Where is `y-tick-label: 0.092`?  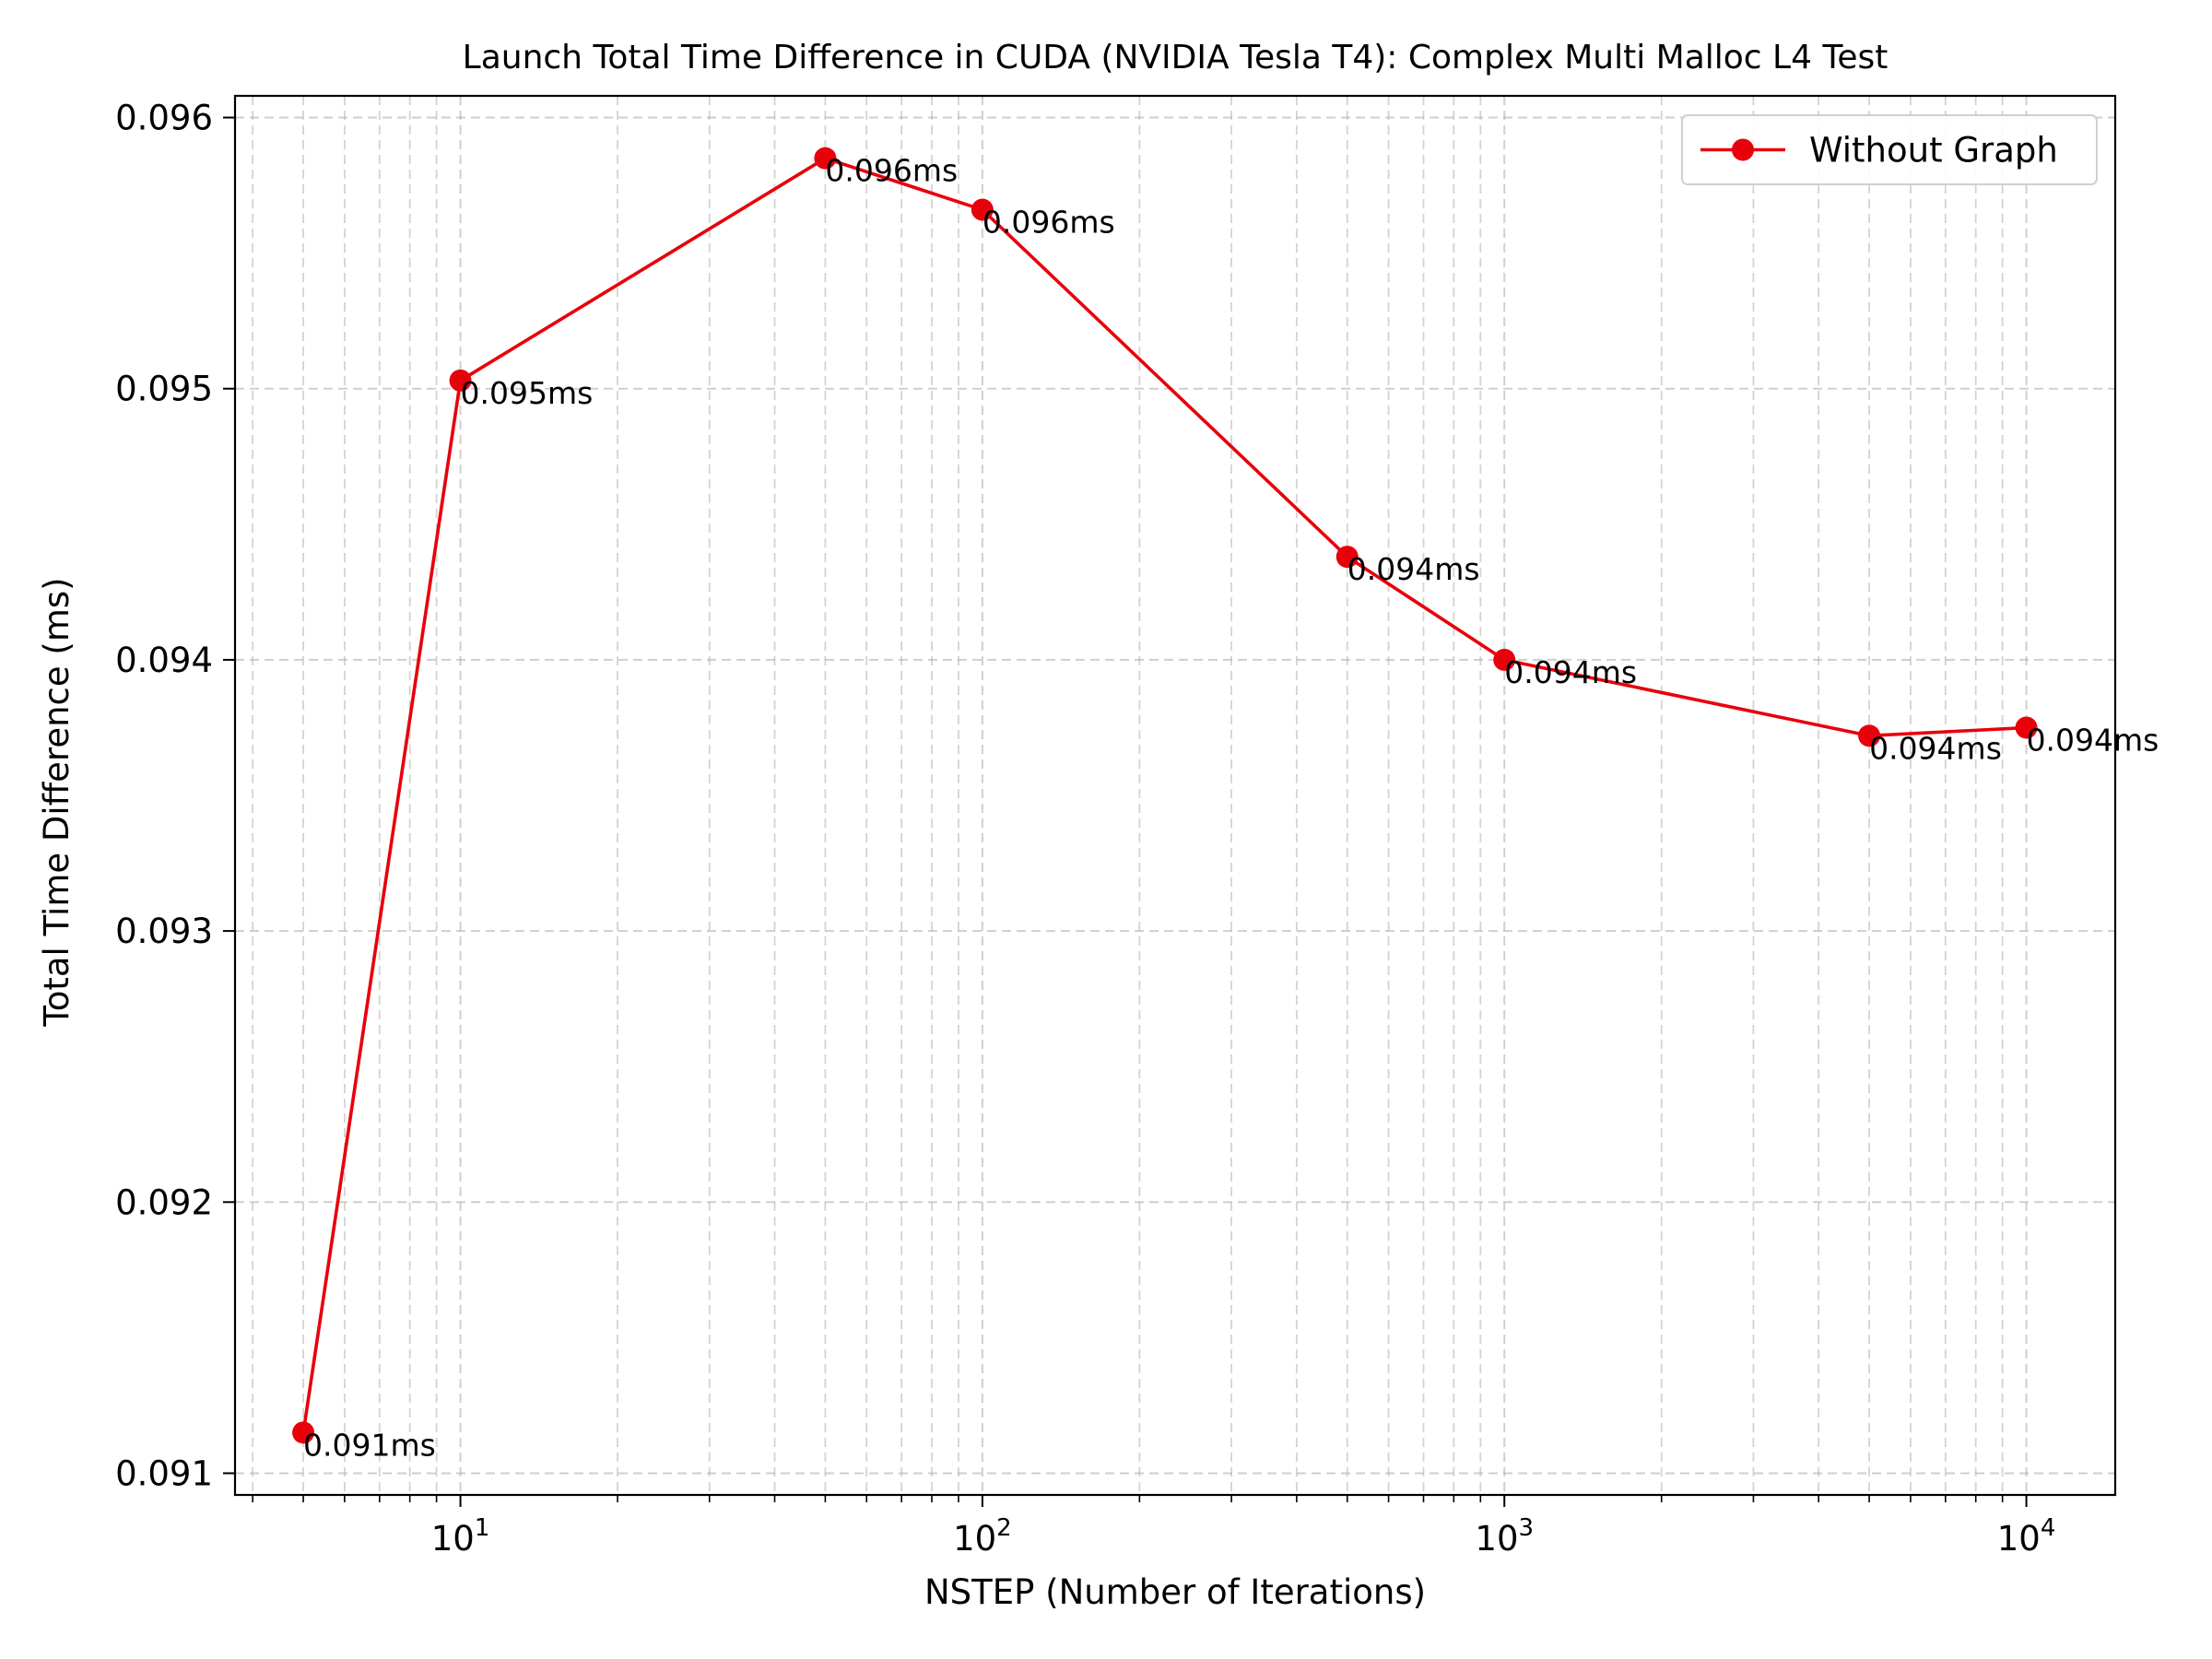 y-tick-label: 0.092 is located at coordinates (164, 1202).